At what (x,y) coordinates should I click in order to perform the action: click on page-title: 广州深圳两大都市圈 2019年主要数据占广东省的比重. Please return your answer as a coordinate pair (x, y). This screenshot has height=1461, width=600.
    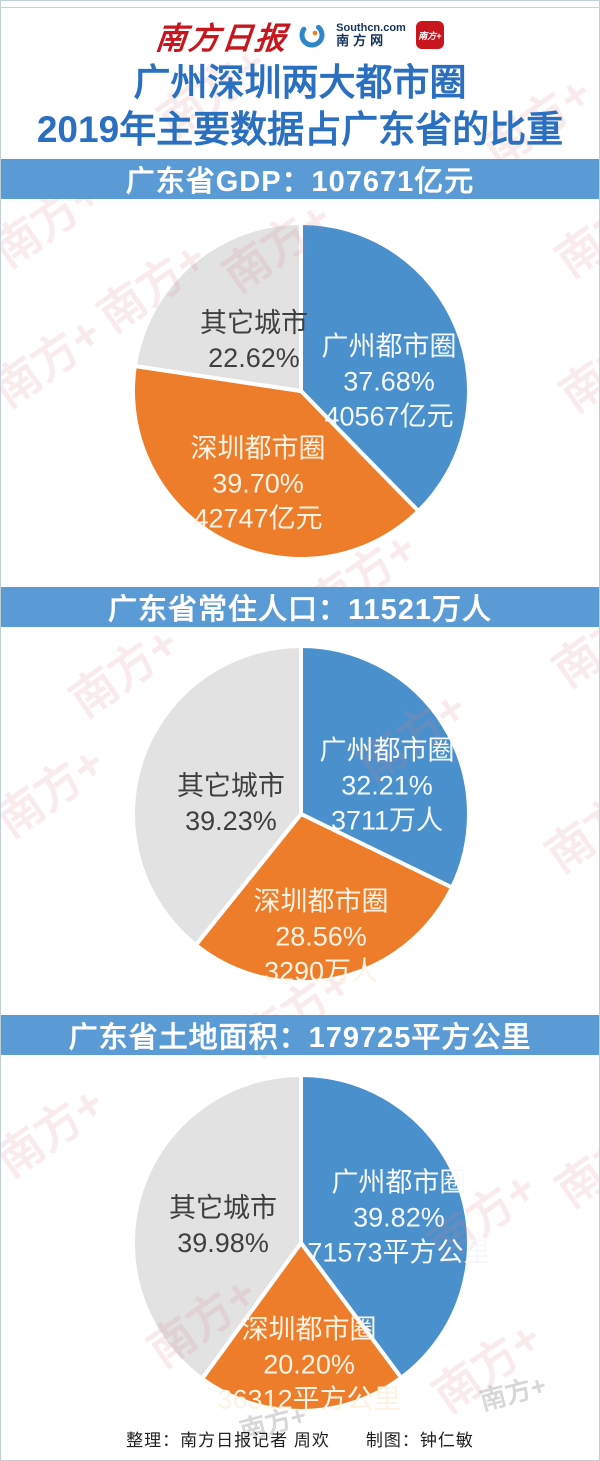
    Looking at the image, I should click on (300, 109).